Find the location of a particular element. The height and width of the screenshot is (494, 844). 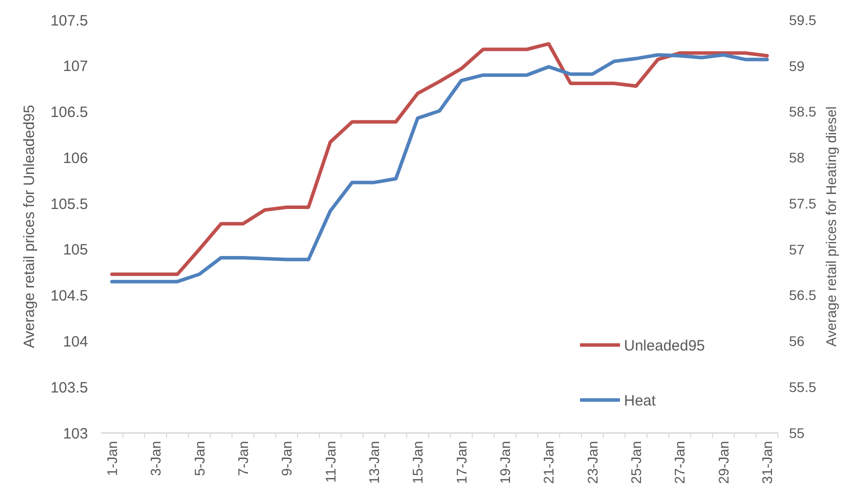

y-tick-label: 107 is located at coordinates (75, 67).